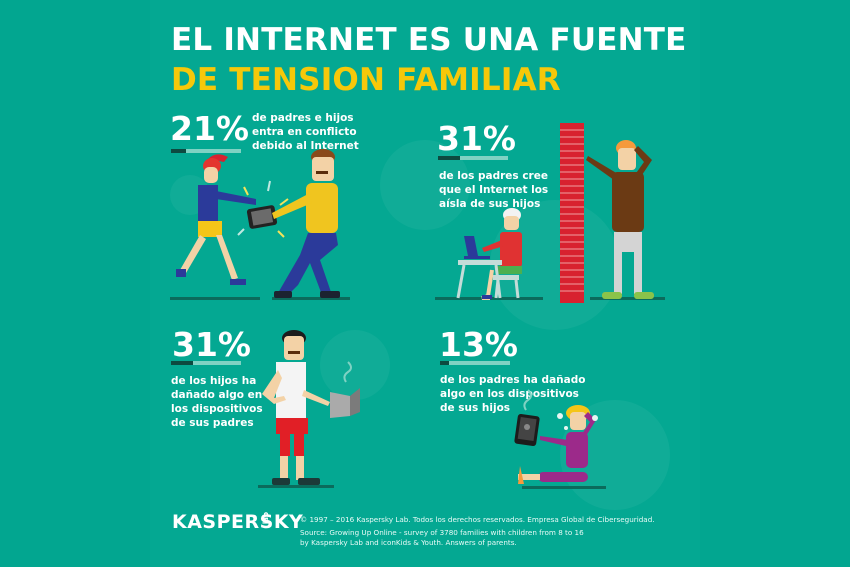 The width and height of the screenshot is (850, 567). What do you see at coordinates (217, 395) in the screenshot?
I see `stat-description-line: dañado algo en` at bounding box center [217, 395].